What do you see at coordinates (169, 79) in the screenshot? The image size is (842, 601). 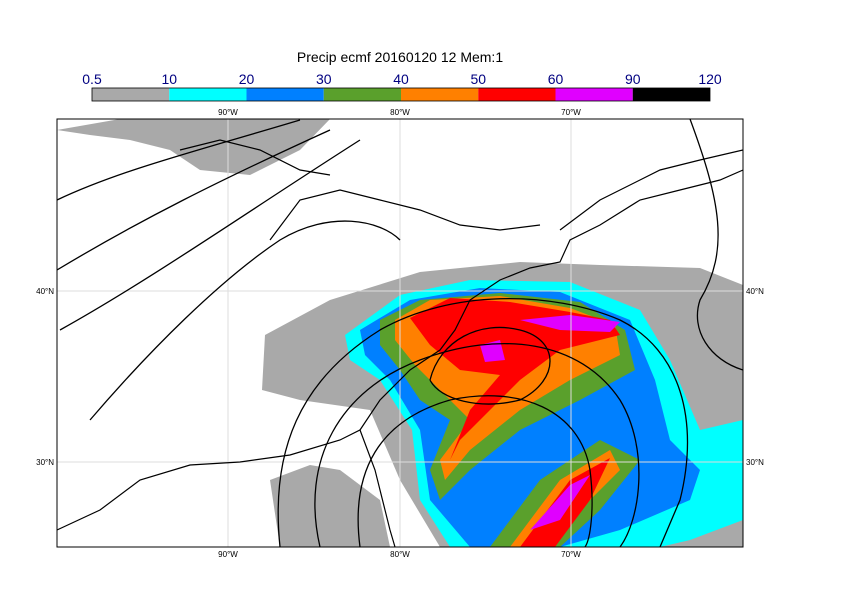 I see `colorbar-label: 10` at bounding box center [169, 79].